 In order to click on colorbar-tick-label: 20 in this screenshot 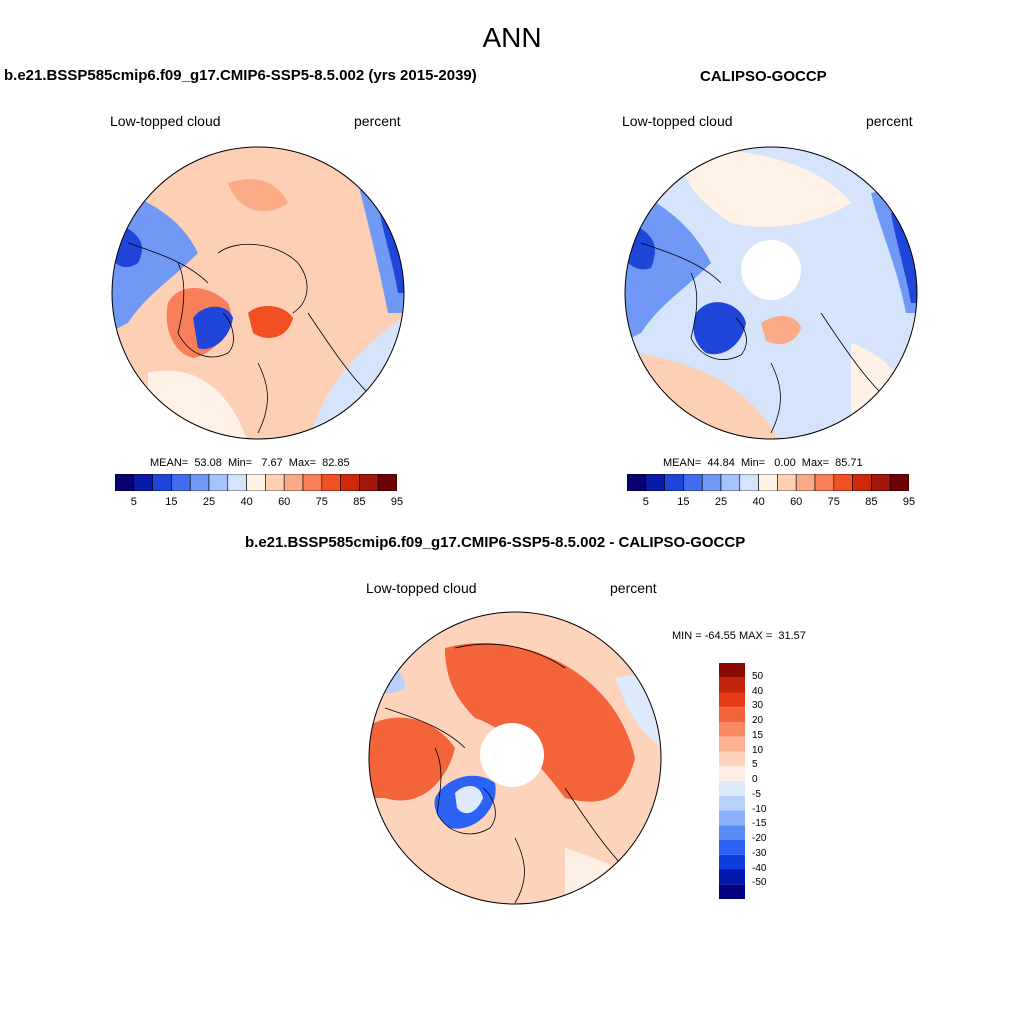, I will do `click(758, 720)`.